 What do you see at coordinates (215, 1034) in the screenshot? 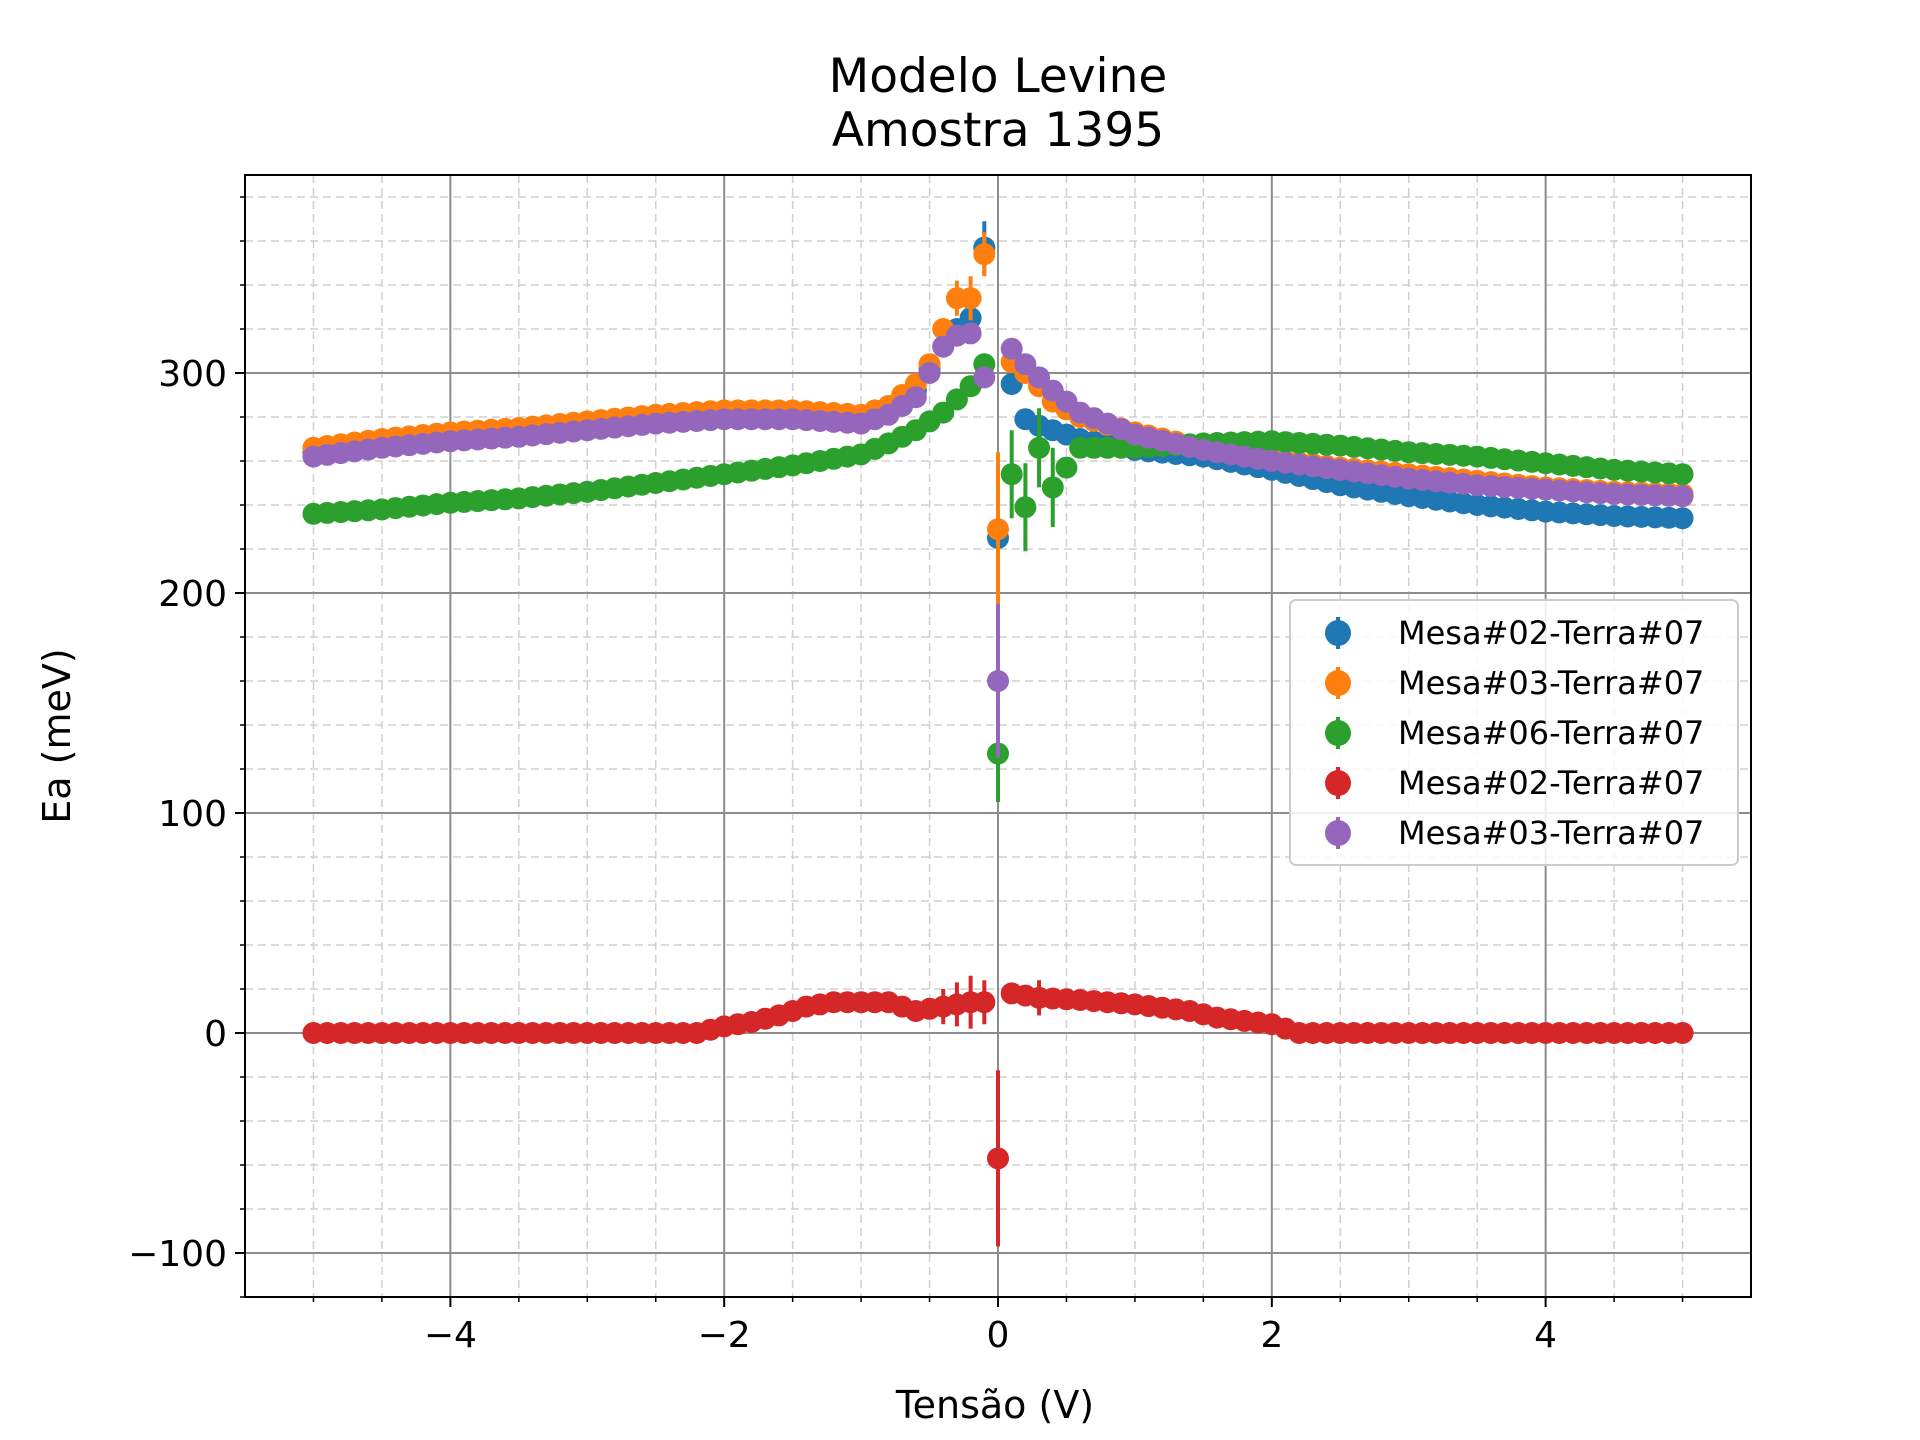
I see `y-tick-label: 0` at bounding box center [215, 1034].